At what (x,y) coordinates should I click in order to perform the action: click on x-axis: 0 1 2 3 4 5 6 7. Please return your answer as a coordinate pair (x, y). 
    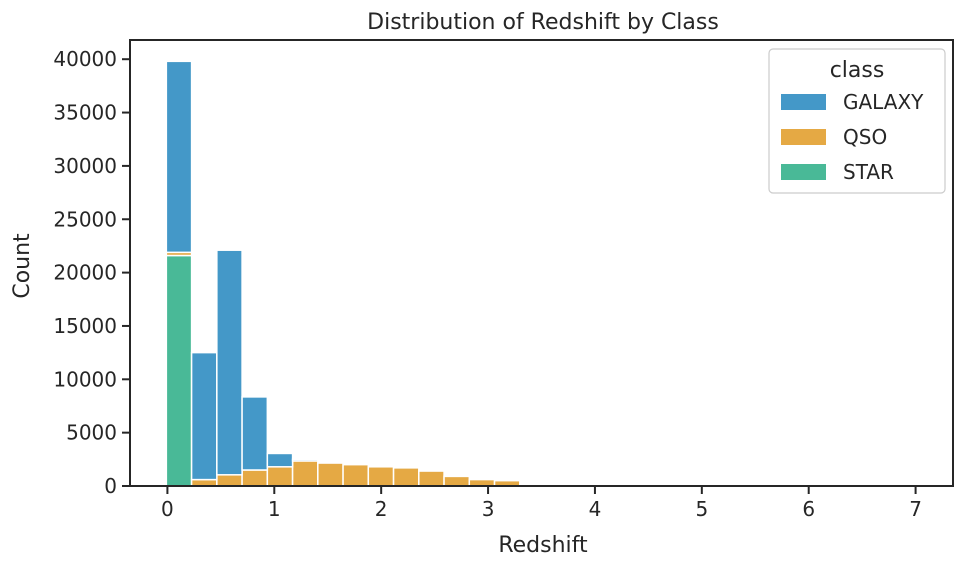
    Looking at the image, I should click on (541, 503).